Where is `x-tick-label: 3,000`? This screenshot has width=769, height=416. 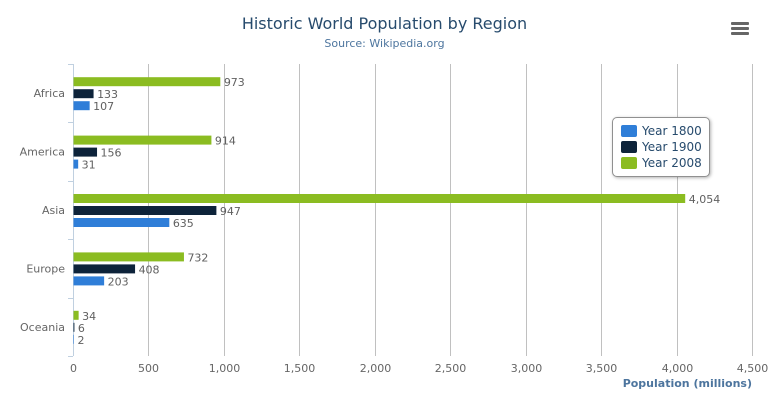
x-tick-label: 3,000 is located at coordinates (527, 368).